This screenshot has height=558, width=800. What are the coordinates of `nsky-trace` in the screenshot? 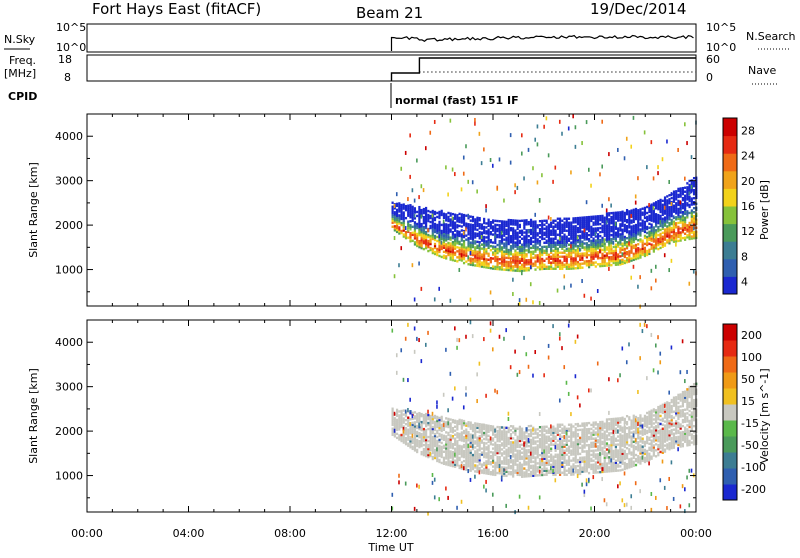 It's located at (543, 43).